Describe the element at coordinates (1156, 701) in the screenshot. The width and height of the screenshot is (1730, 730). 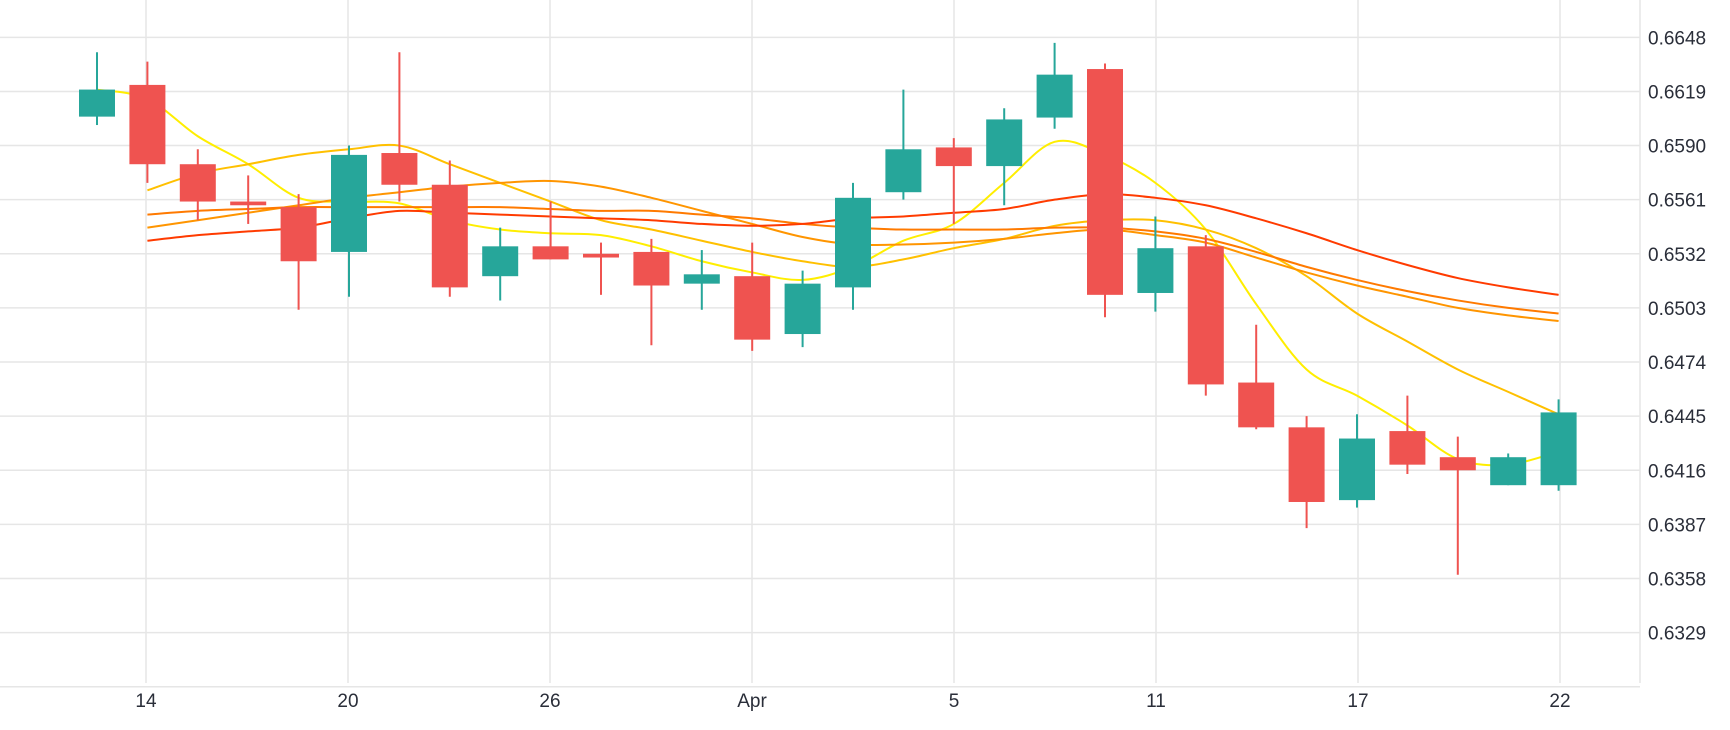
I see `x-tick-label: 11` at that location.